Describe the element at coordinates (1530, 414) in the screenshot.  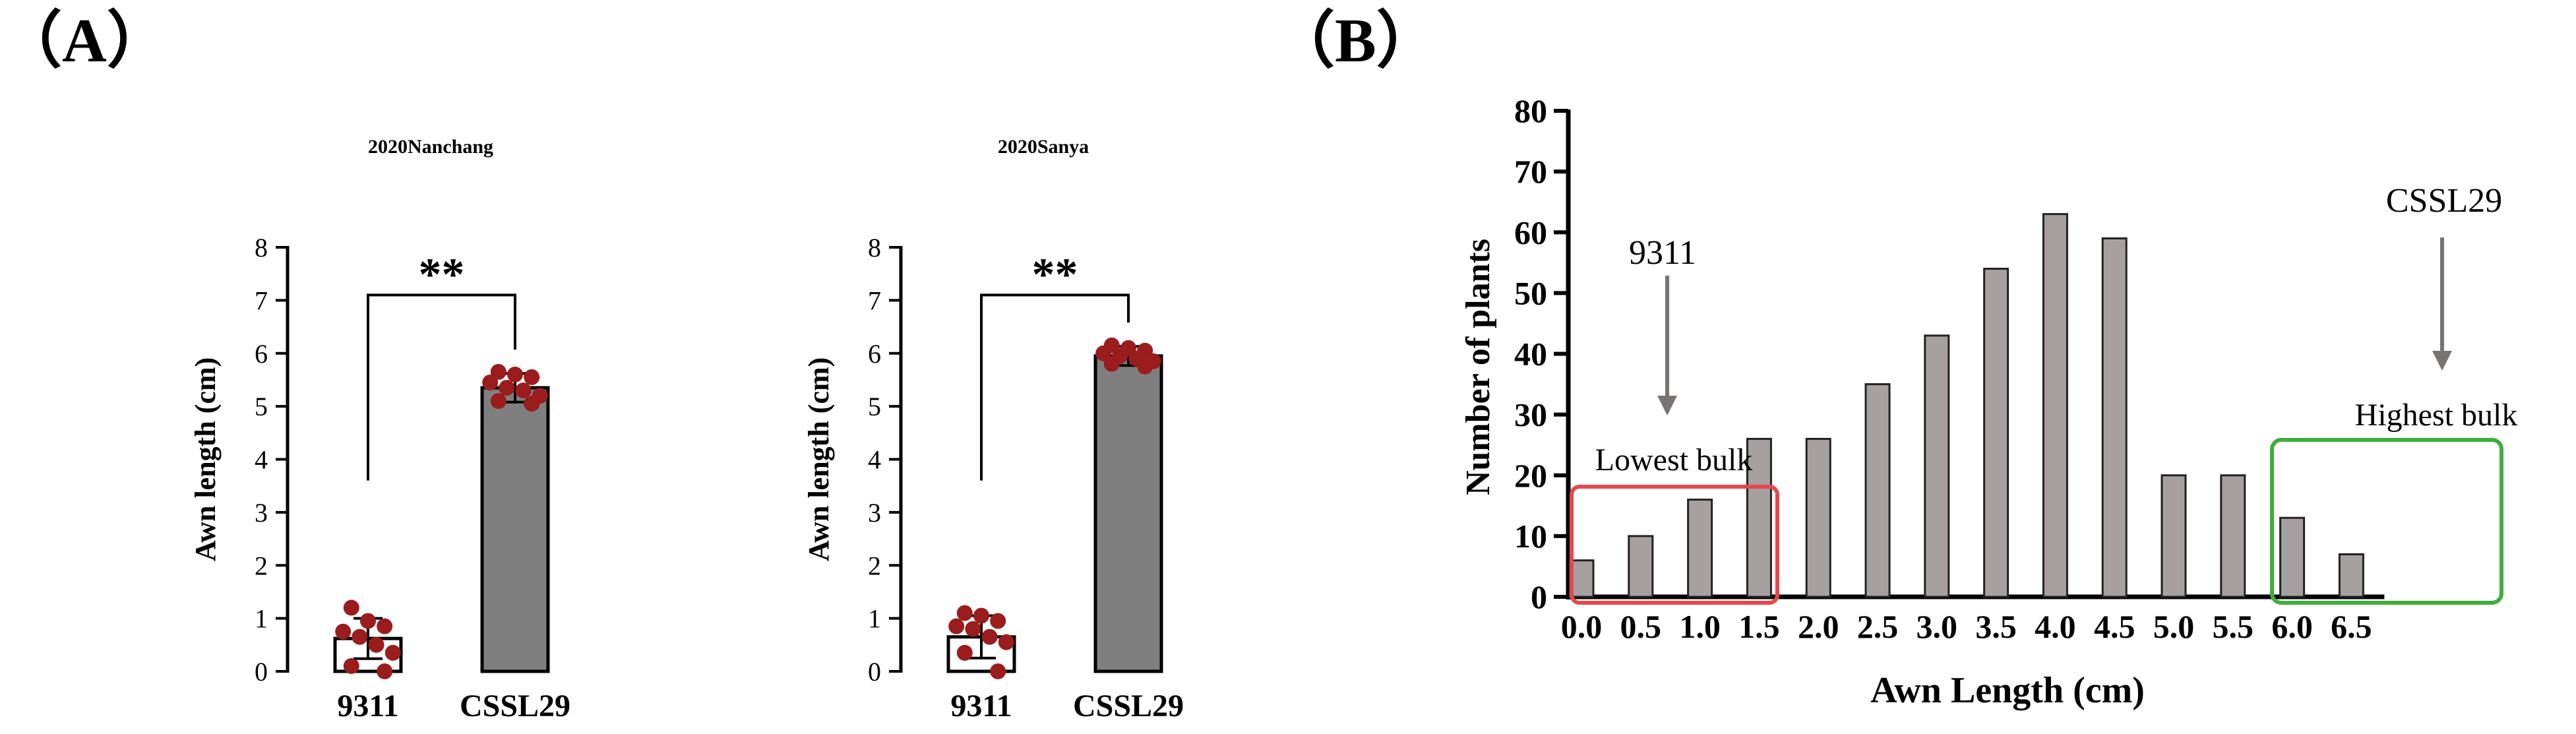
I see `y-tick-label: 30` at that location.